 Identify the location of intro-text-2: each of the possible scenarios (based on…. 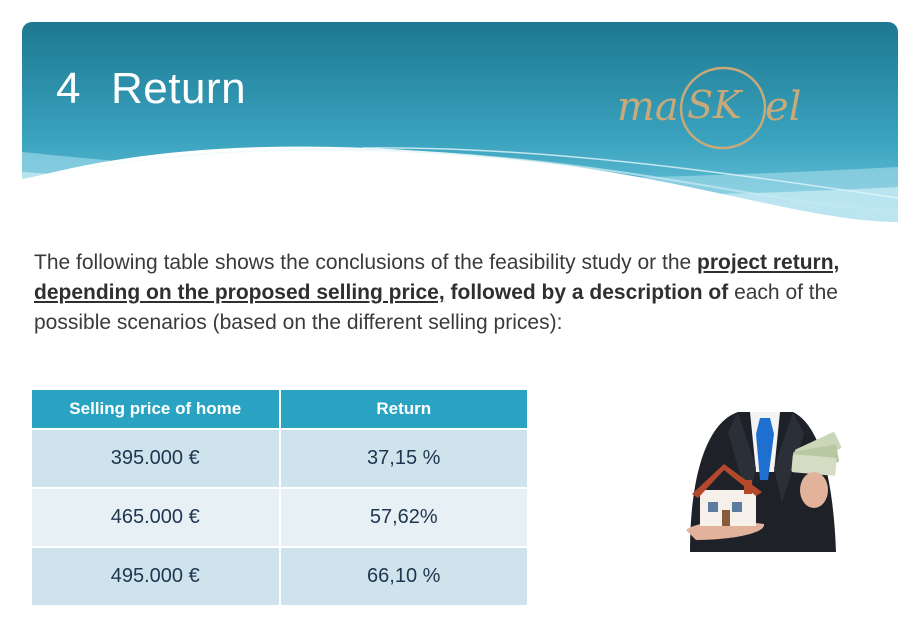
(436, 307).